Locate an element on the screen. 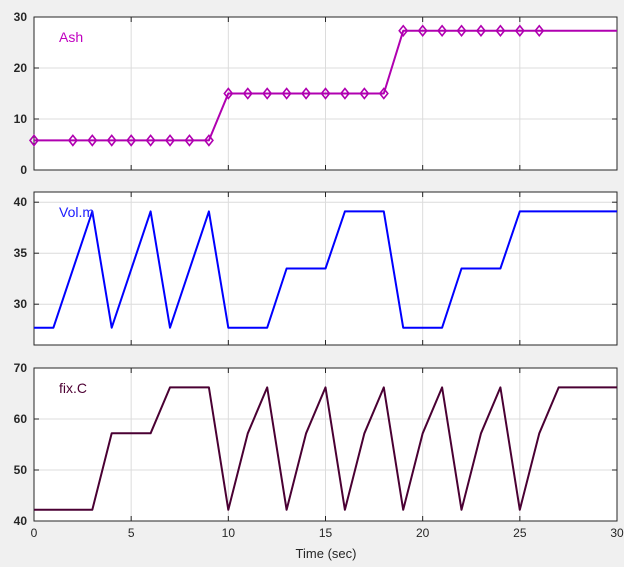 This screenshot has width=624, height=567. x-tick-label: 30 is located at coordinates (617, 533).